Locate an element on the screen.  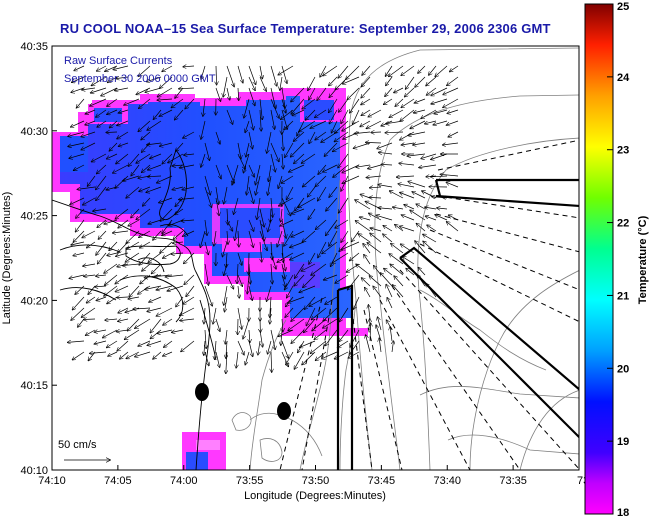
x-tick-label: 73:45 is located at coordinates (382, 481).